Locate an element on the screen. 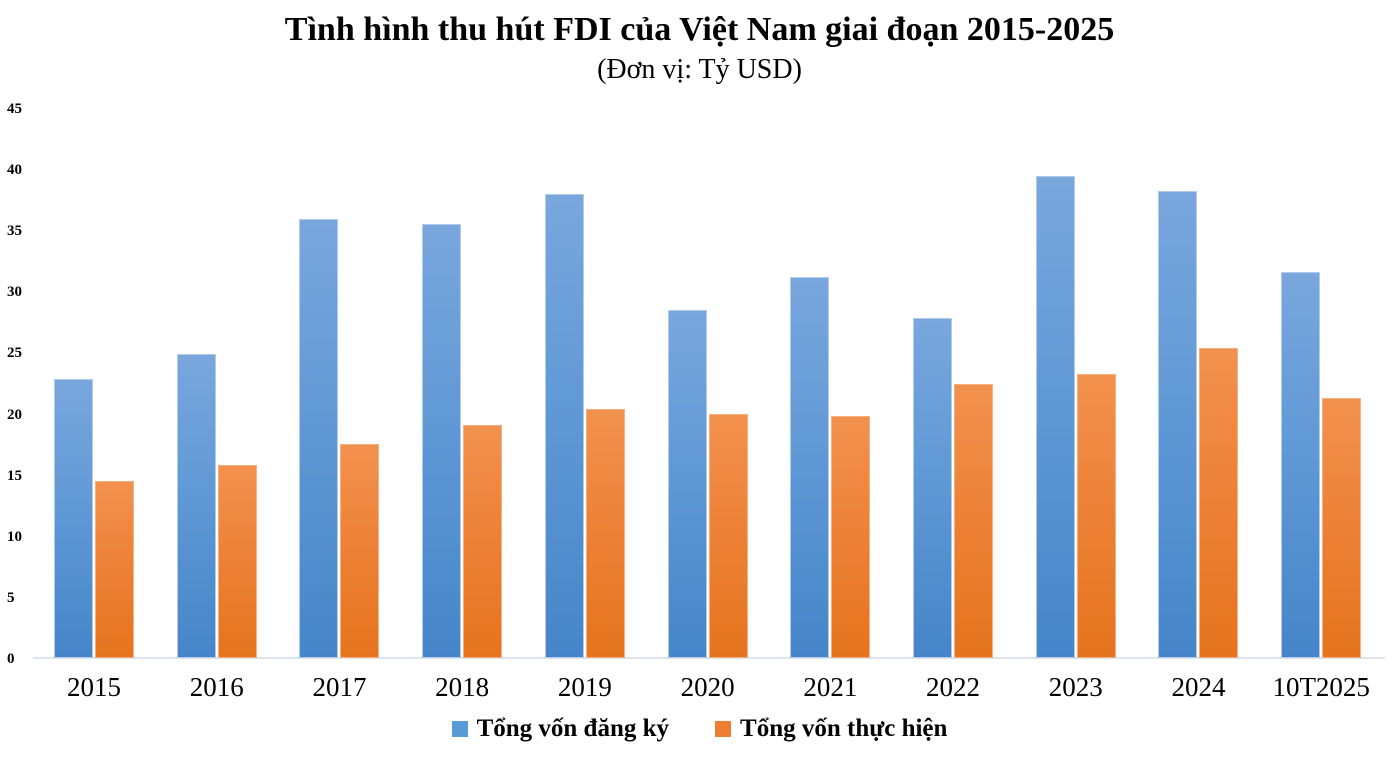  x-tick-label-2021: 2021 is located at coordinates (830, 687).